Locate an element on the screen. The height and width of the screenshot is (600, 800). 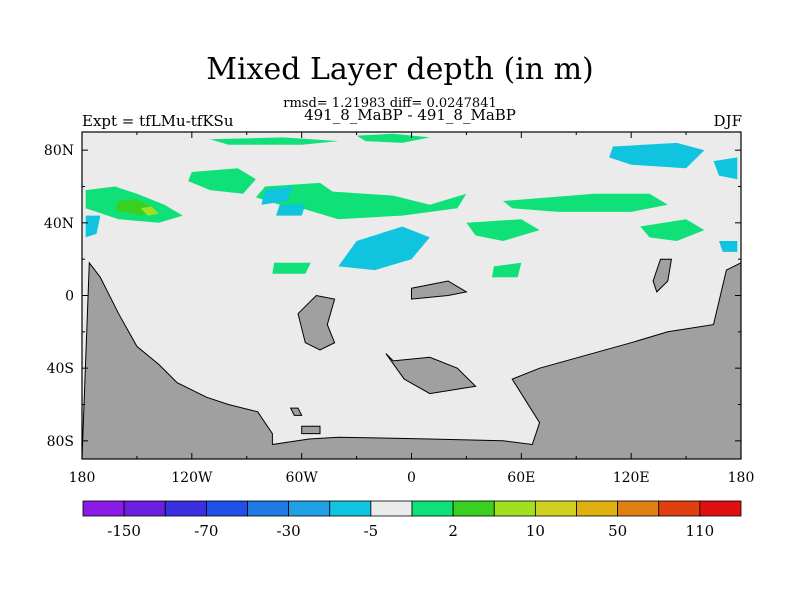
y-tick-label: 40S is located at coordinates (60, 369).